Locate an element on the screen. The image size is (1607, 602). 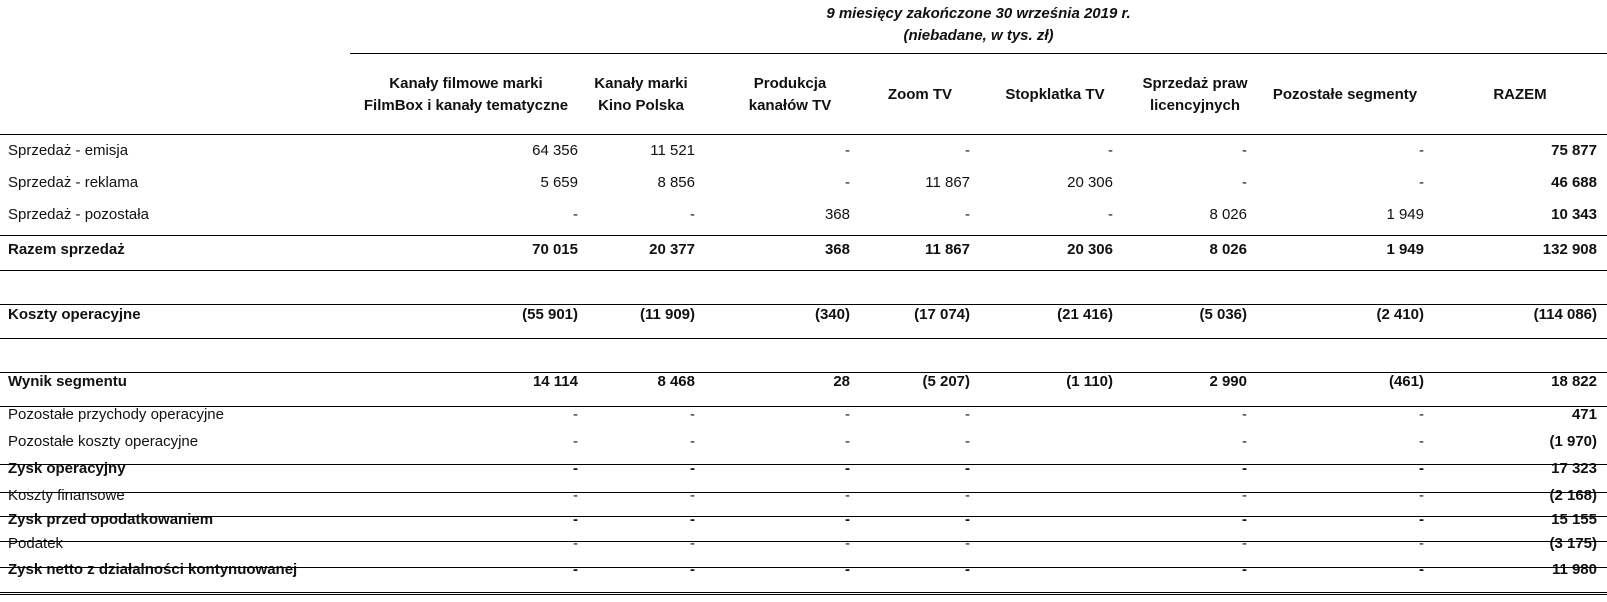
row-total-cell: 15 155 is located at coordinates (1574, 519).